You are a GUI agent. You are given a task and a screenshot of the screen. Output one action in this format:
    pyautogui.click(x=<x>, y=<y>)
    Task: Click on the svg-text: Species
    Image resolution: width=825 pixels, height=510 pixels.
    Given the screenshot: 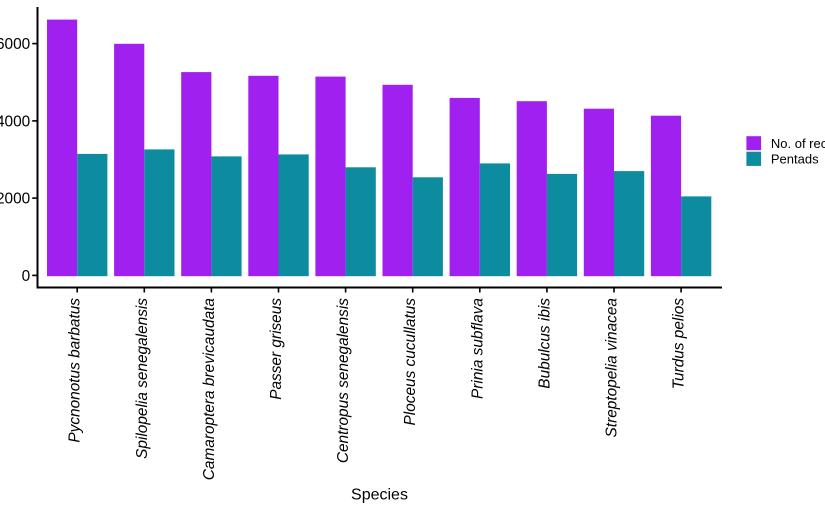 What is the action you would take?
    pyautogui.click(x=379, y=495)
    